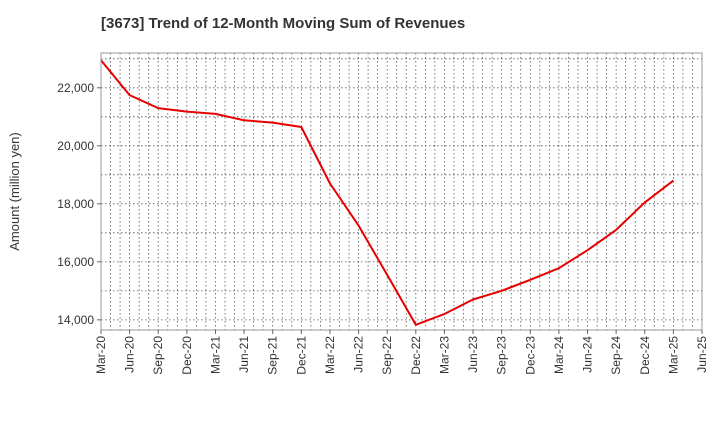  What do you see at coordinates (244, 354) in the screenshot?
I see `x-tick-label: Jun-21` at bounding box center [244, 354].